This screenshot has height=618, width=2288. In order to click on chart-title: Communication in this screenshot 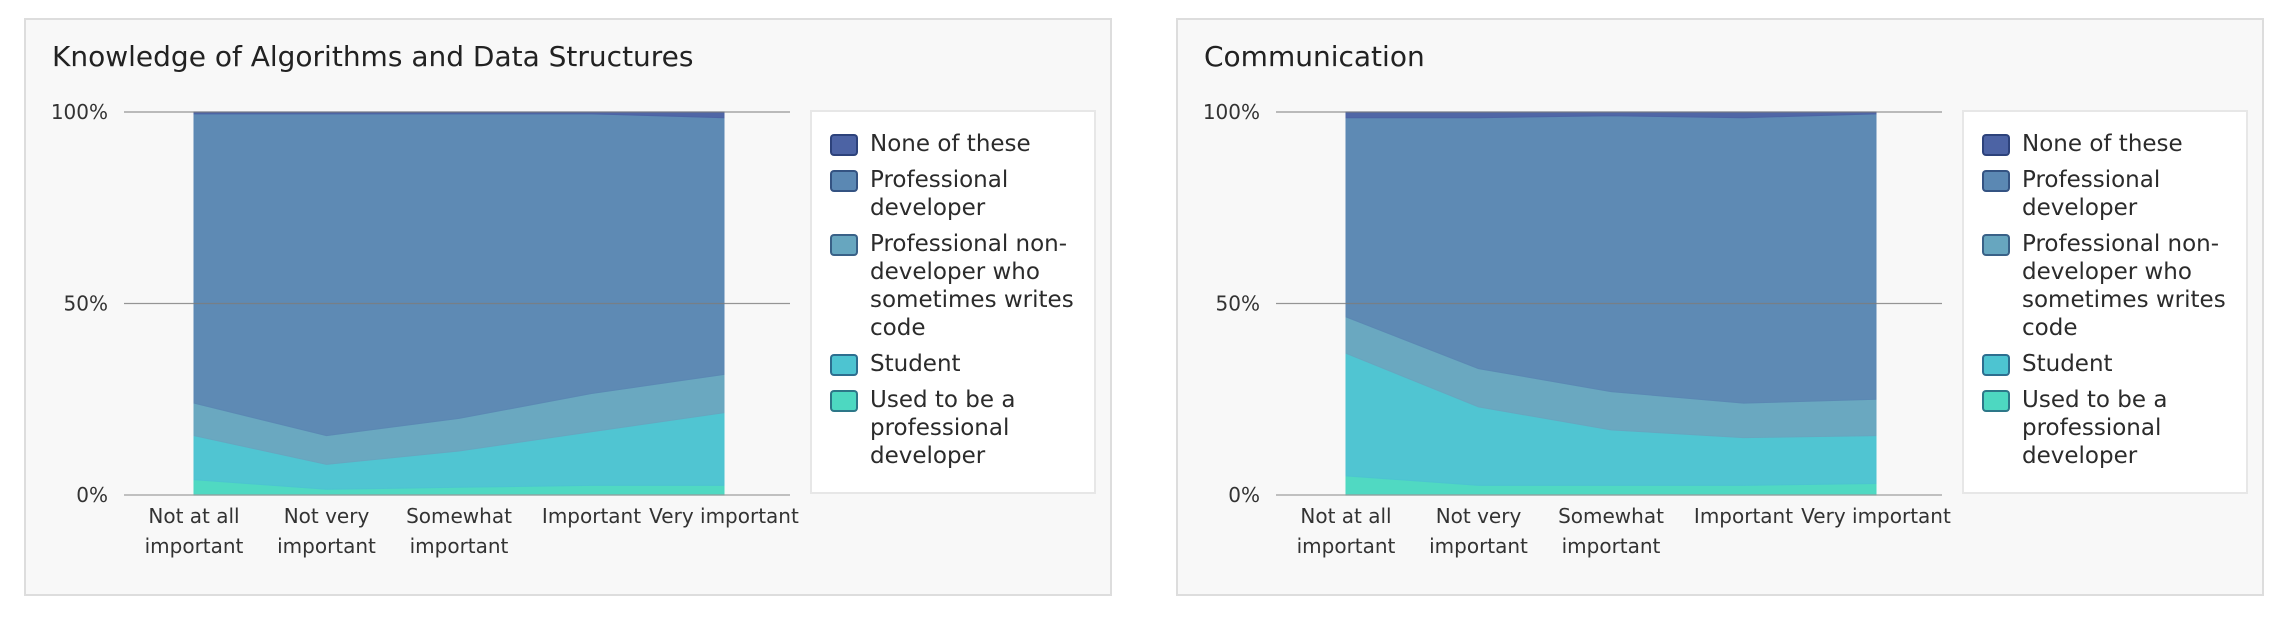, I will do `click(1314, 56)`.